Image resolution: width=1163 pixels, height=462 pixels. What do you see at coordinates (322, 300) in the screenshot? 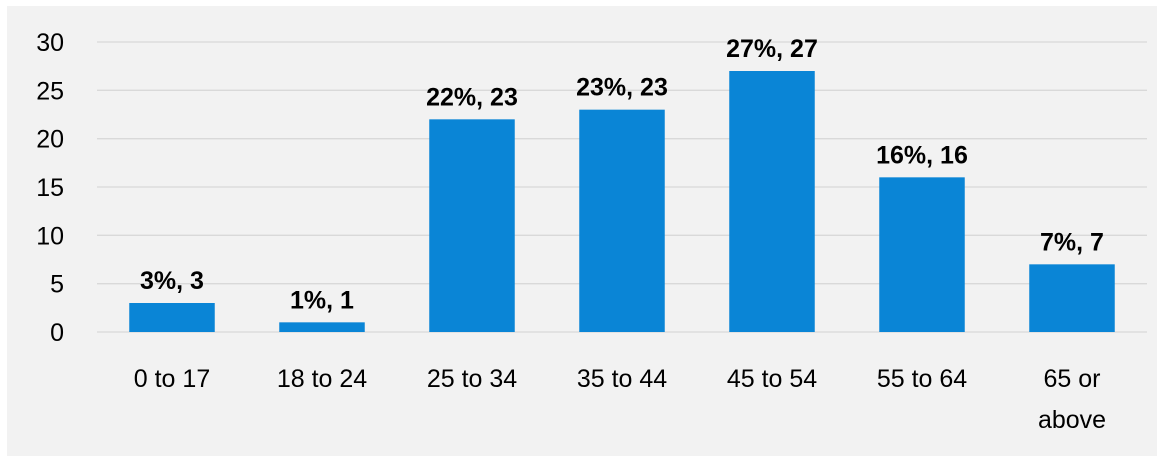
I see `data-label: 1%, 1` at bounding box center [322, 300].